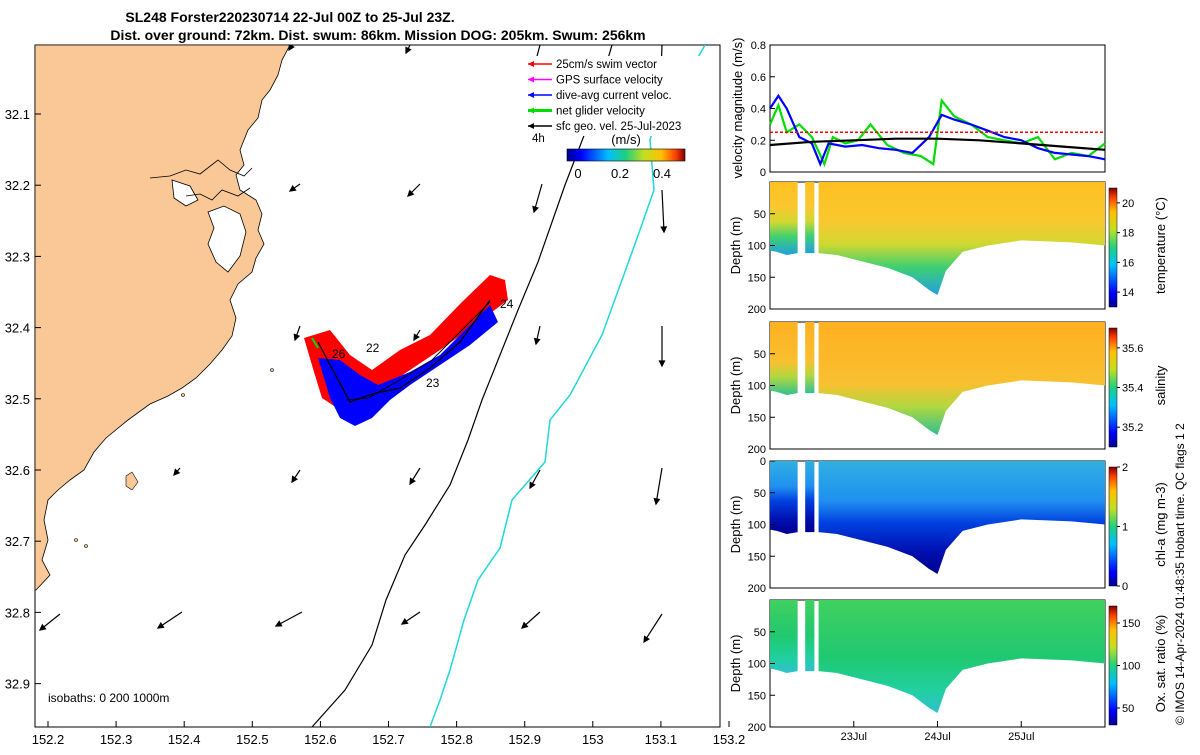 The width and height of the screenshot is (1200, 755). Describe the element at coordinates (663, 211) in the screenshot. I see `geo-velocity-arrow` at that location.